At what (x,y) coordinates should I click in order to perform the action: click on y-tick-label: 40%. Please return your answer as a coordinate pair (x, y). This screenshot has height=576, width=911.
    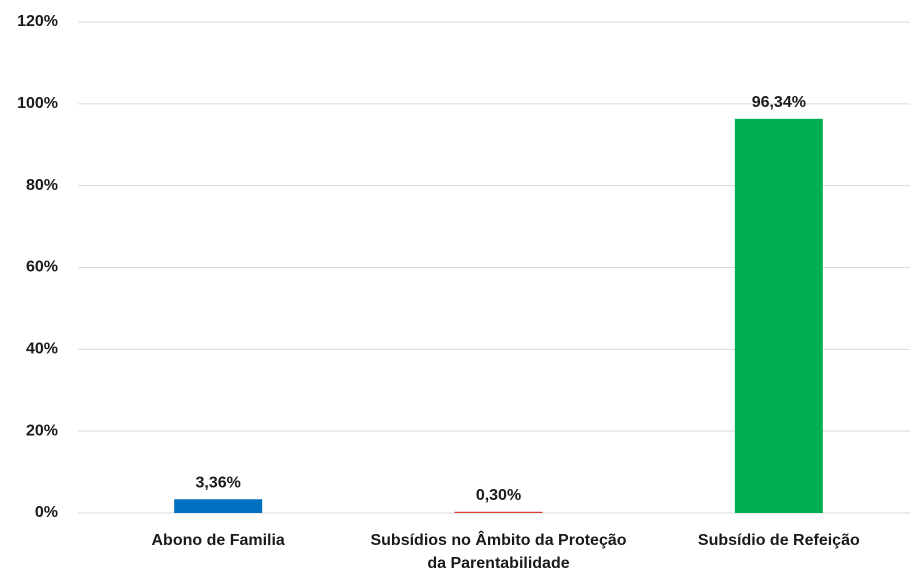
    Looking at the image, I should click on (42, 349).